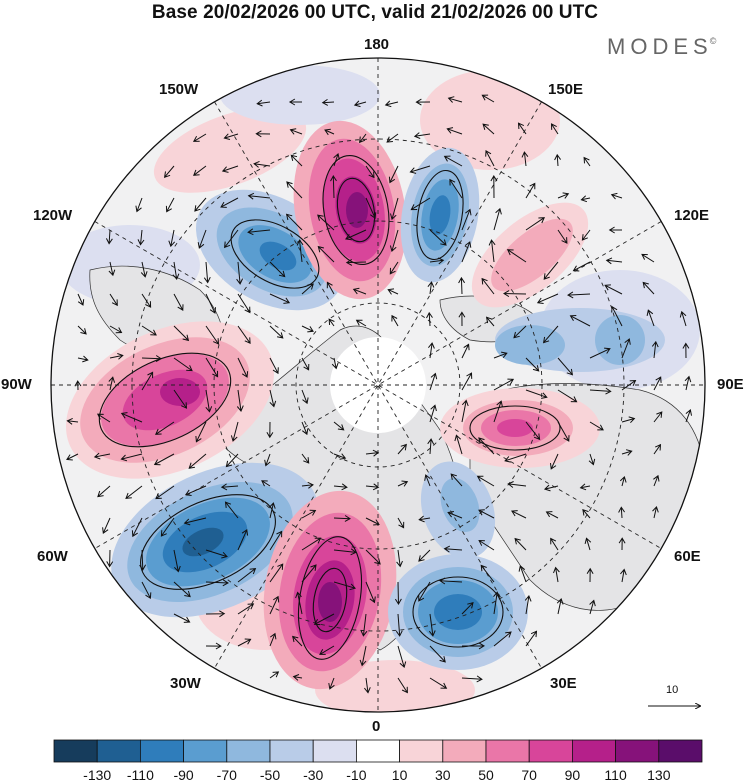  What do you see at coordinates (52, 556) in the screenshot?
I see `lon-label-60w: 60W` at bounding box center [52, 556].